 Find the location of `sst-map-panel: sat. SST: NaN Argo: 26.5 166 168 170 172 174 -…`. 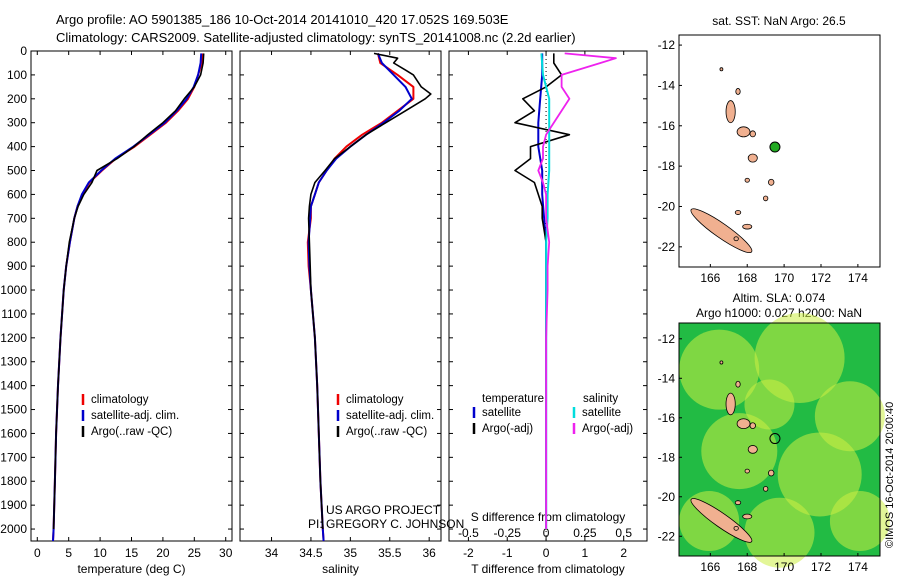

sst-map-panel: sat. SST: NaN Argo: 26.5 166 168 170 172 174 -… is located at coordinates (769, 149).